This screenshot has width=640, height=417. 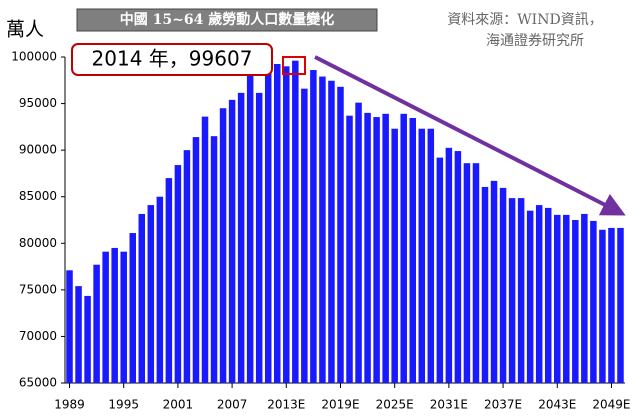 What do you see at coordinates (535, 40) in the screenshot?
I see `source-line: 海通證券研究所` at bounding box center [535, 40].